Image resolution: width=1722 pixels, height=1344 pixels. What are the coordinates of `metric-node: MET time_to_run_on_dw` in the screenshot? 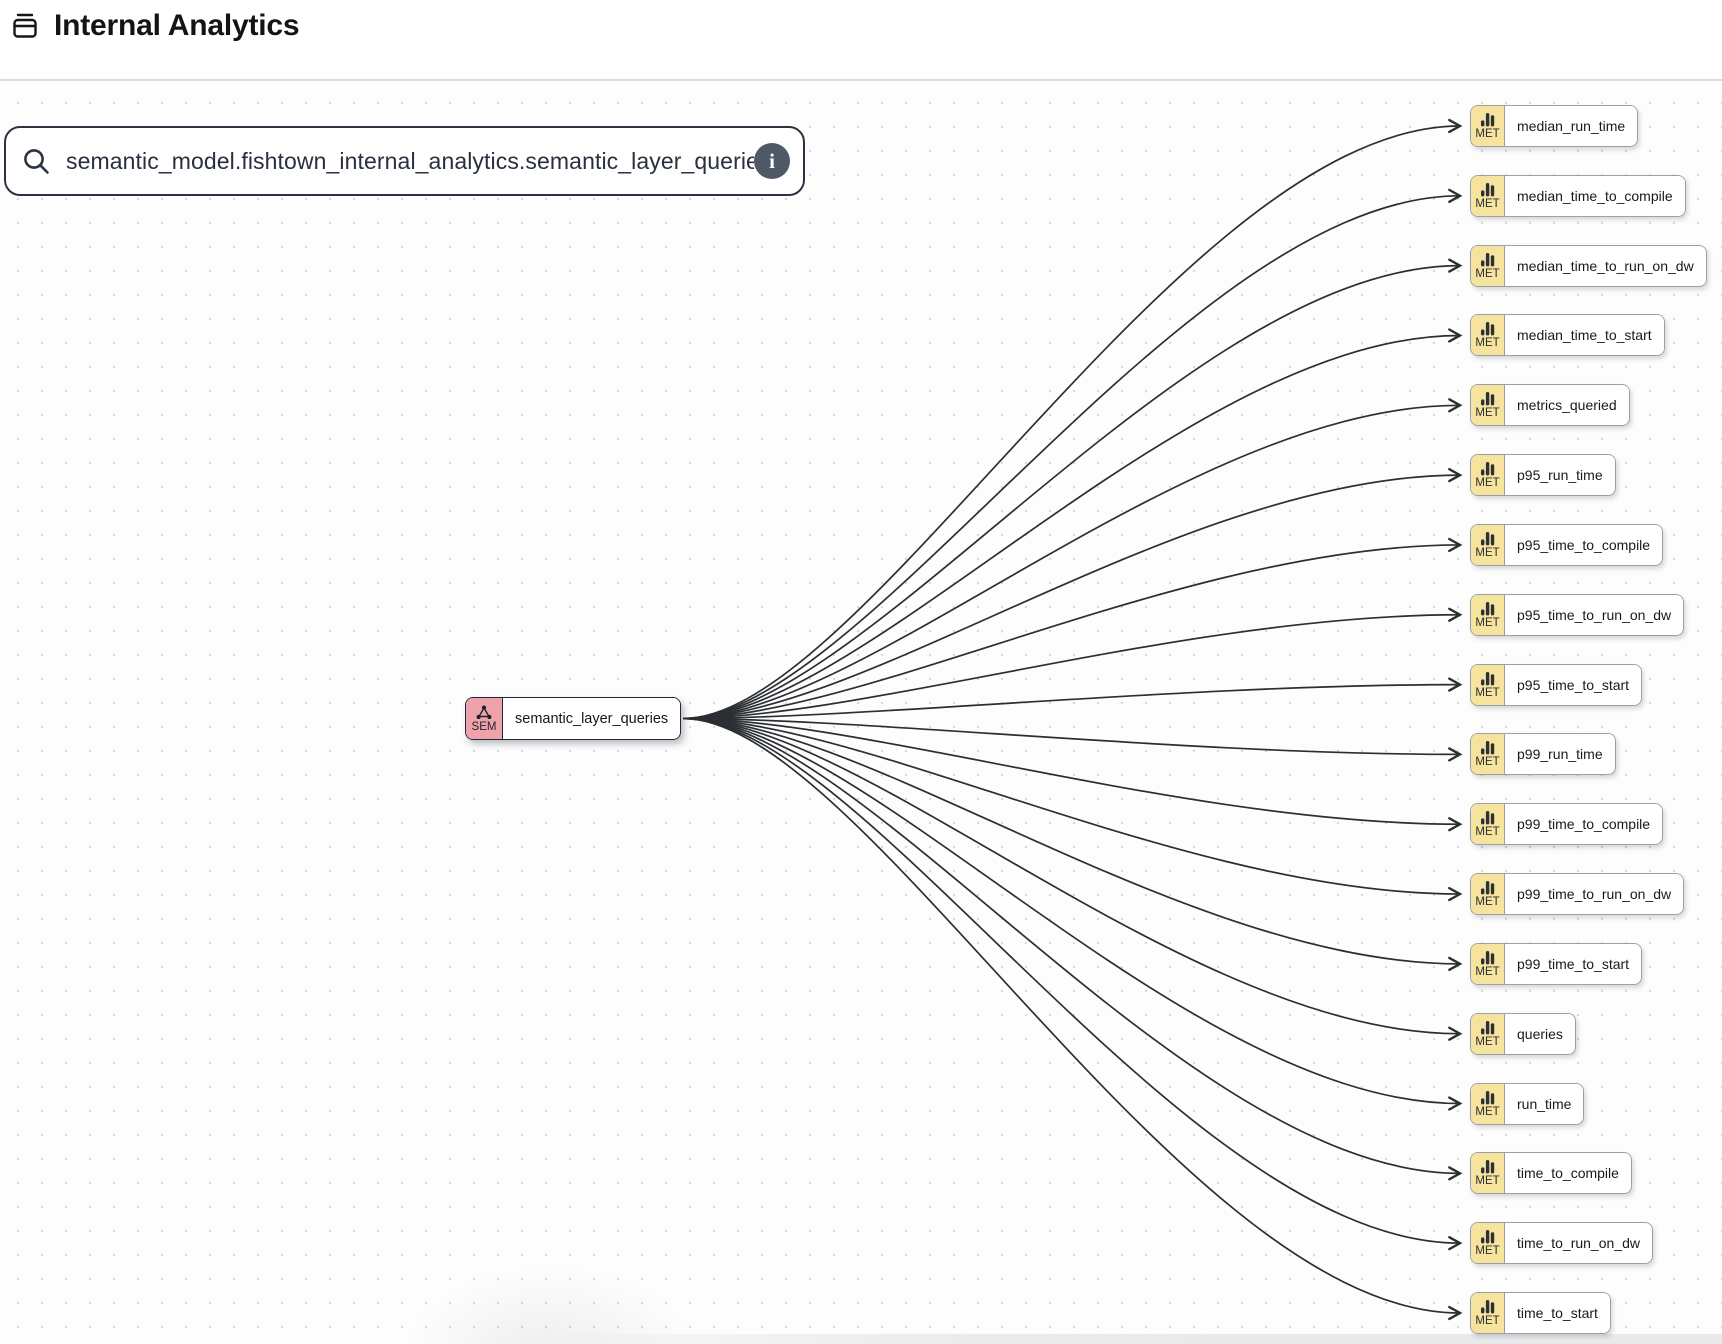 It's located at (1561, 1243).